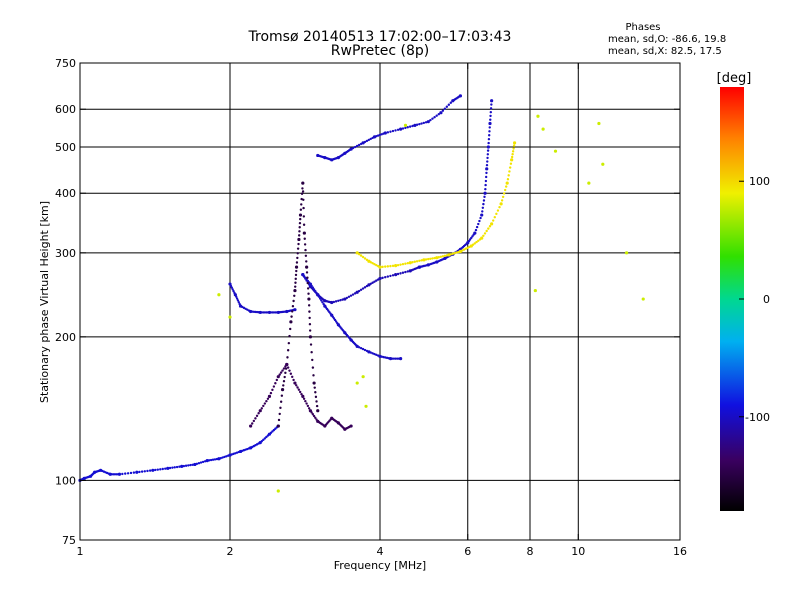 Image resolution: width=800 pixels, height=600 pixels. What do you see at coordinates (734, 78) in the screenshot?
I see `colorbar-label: [deg]` at bounding box center [734, 78].